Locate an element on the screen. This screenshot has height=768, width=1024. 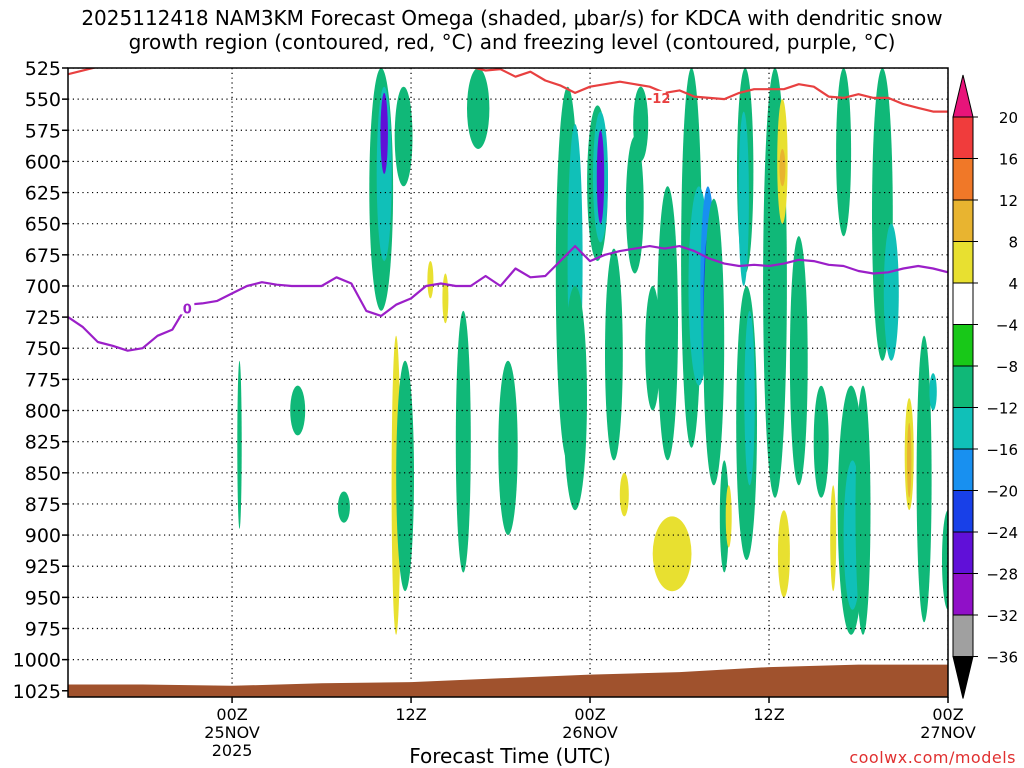
y-tick-label: 950 is located at coordinates (43, 598).